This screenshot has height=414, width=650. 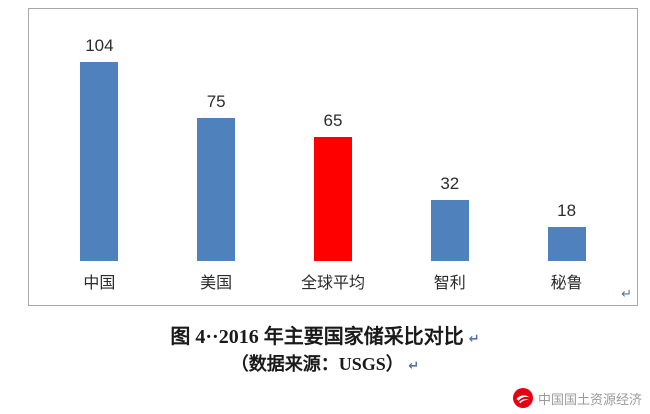 I want to click on value-label: 32, so click(x=450, y=183).